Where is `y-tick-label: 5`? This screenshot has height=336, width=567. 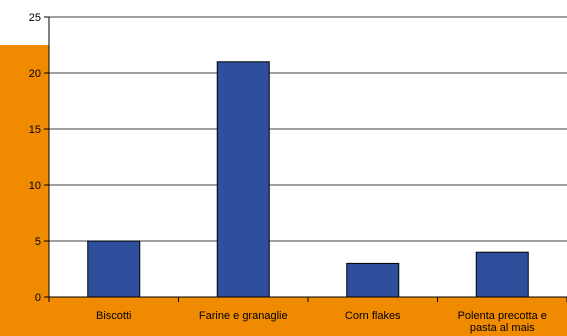
y-tick-label: 5 is located at coordinates (38, 242).